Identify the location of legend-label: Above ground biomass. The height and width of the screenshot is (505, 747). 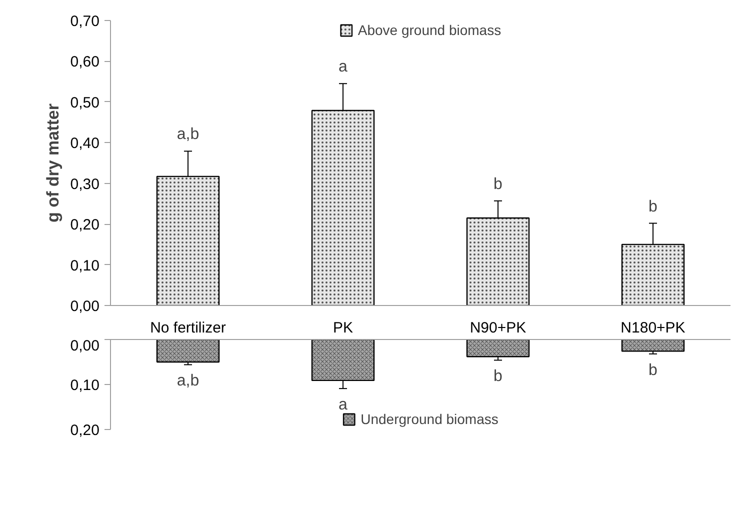
(430, 30).